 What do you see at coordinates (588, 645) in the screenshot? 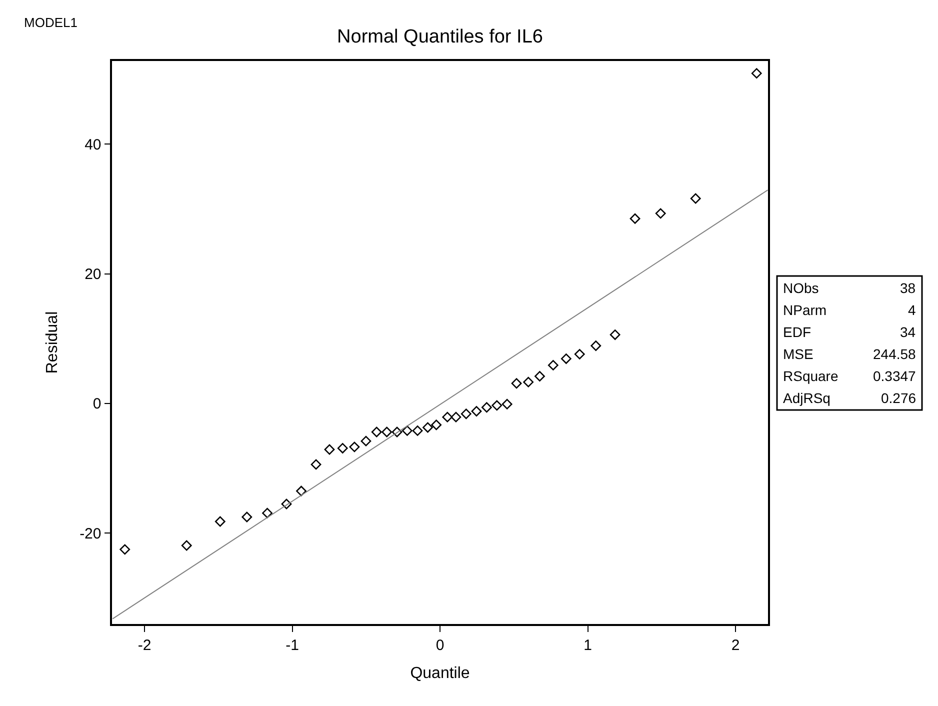
I see `x-tick-label: 1` at bounding box center [588, 645].